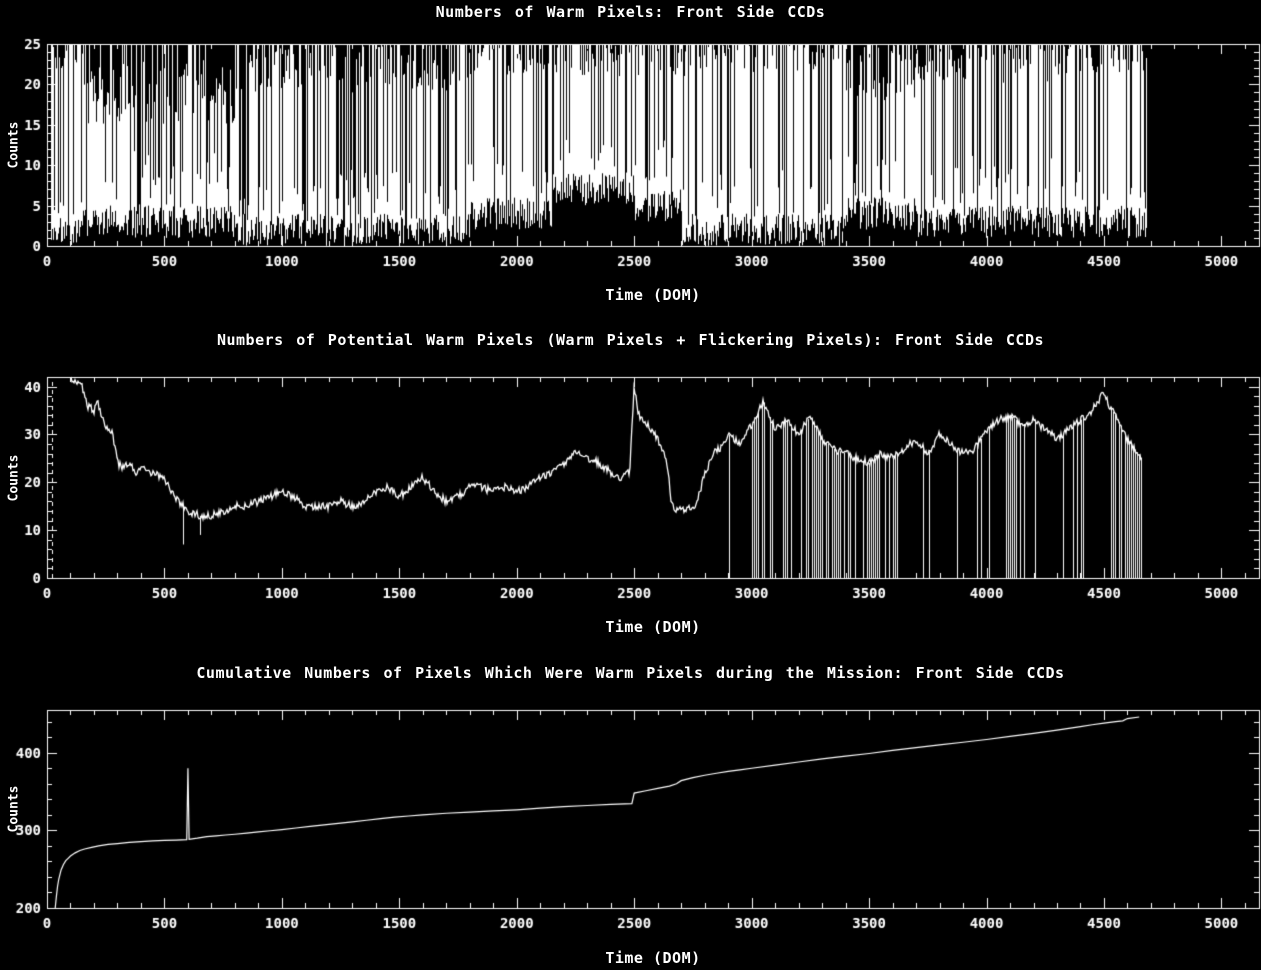 Image resolution: width=1261 pixels, height=970 pixels. I want to click on x-axis-label-1: Time (DOM), so click(653, 295).